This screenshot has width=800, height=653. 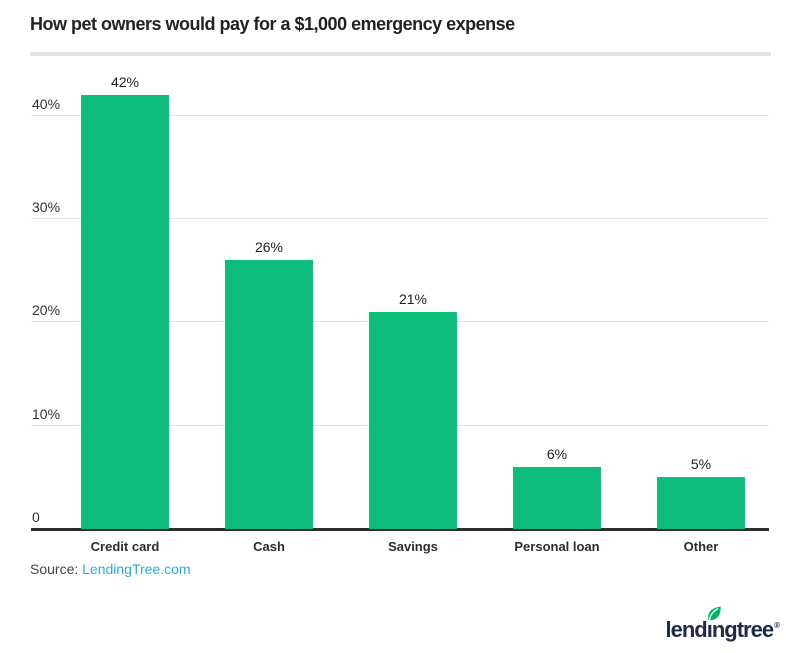 What do you see at coordinates (701, 546) in the screenshot?
I see `x-category-label-other: Other` at bounding box center [701, 546].